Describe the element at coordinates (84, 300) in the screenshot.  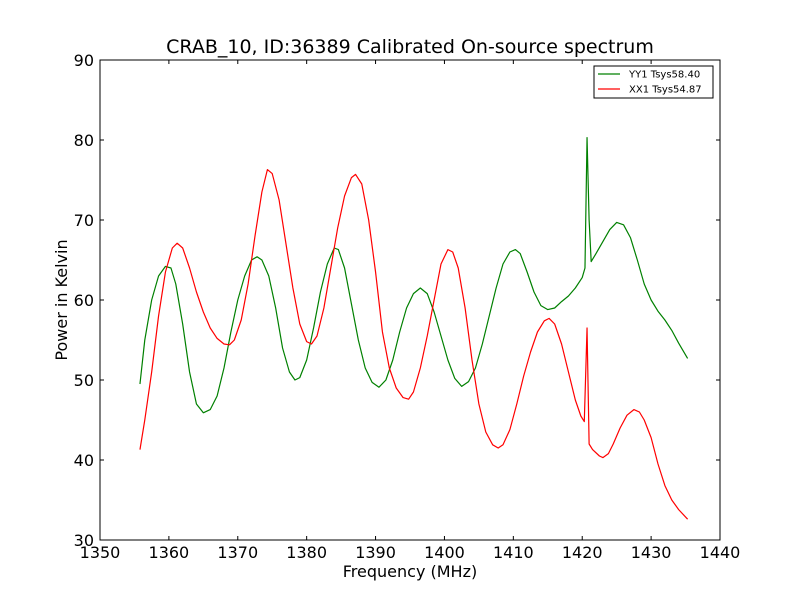
I see `y-tick-label: 60` at that location.